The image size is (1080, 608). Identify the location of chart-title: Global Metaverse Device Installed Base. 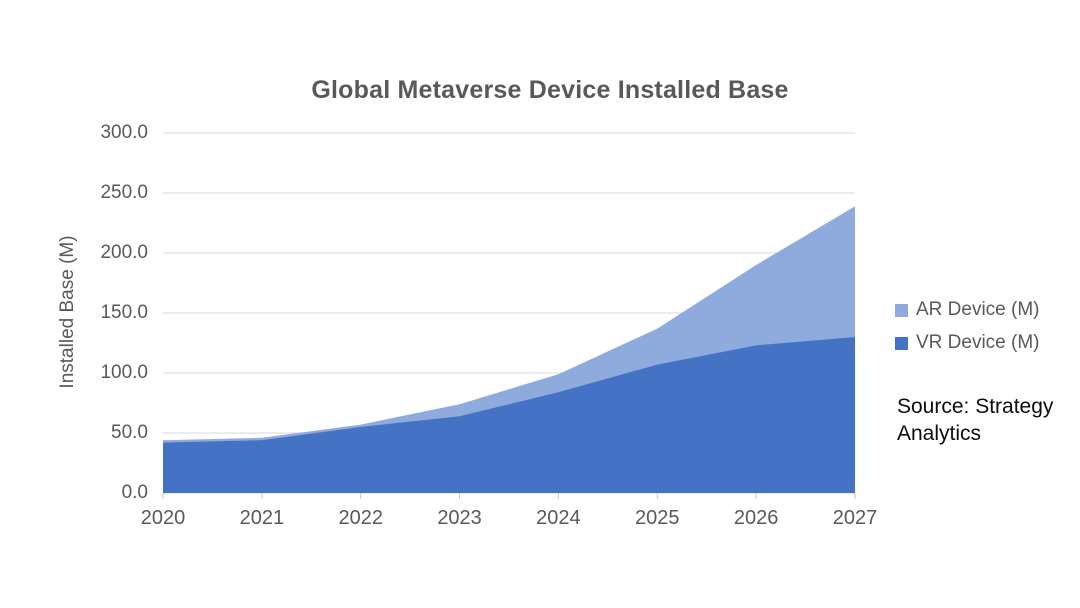
(550, 90).